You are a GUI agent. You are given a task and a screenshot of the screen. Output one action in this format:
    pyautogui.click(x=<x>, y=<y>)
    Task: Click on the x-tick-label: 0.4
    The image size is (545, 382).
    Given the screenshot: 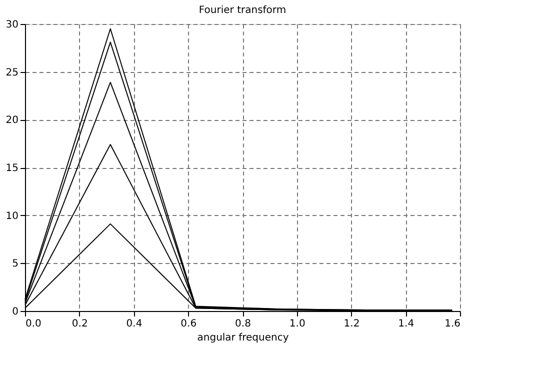 What is the action you would take?
    pyautogui.click(x=134, y=324)
    